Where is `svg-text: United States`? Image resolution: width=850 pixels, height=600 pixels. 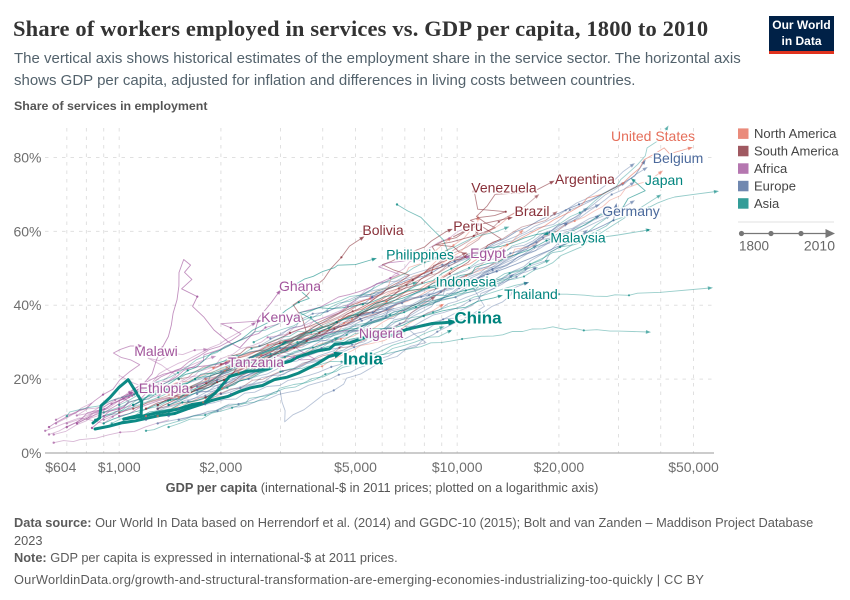
svg-text: United States is located at coordinates (653, 136).